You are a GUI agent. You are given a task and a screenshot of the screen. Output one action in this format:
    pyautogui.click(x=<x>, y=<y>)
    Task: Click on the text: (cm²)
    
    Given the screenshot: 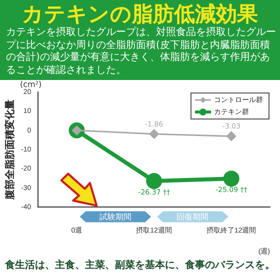 What is the action you would take?
    pyautogui.click(x=31, y=84)
    